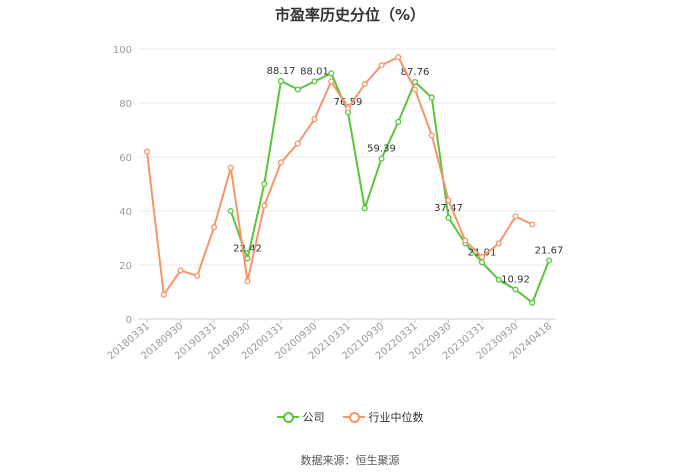  What do you see at coordinates (300, 417) in the screenshot?
I see `legend-item-company: 公司` at bounding box center [300, 417].